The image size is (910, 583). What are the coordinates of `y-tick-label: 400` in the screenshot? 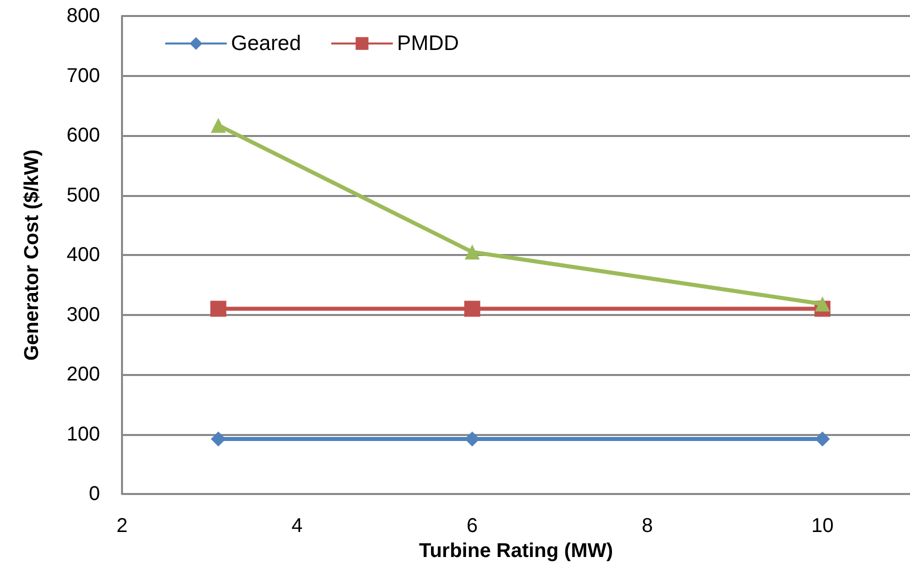 It's located at (83, 255).